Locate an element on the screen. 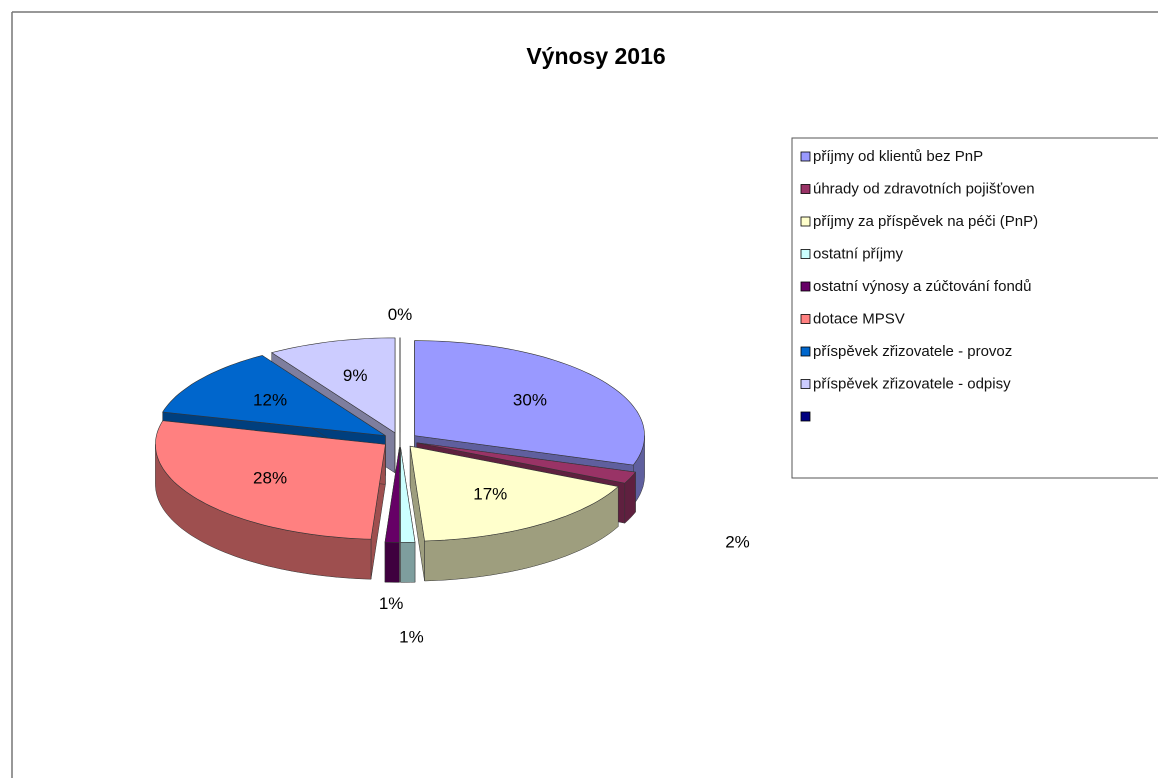 This screenshot has height=778, width=1158. data-label: 9% is located at coordinates (355, 375).